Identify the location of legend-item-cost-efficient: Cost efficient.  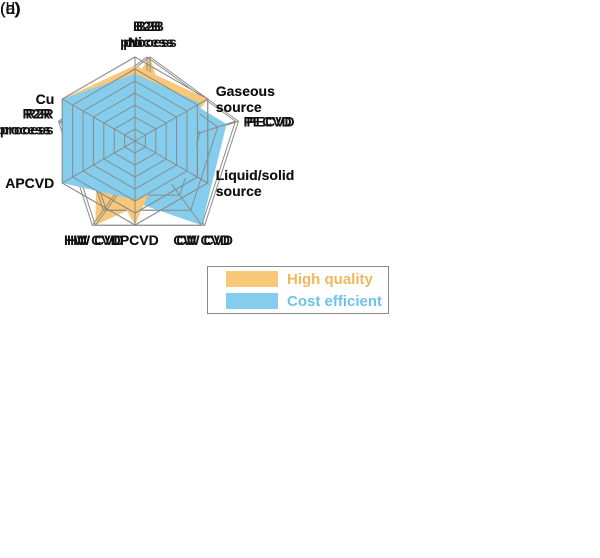
(298, 301).